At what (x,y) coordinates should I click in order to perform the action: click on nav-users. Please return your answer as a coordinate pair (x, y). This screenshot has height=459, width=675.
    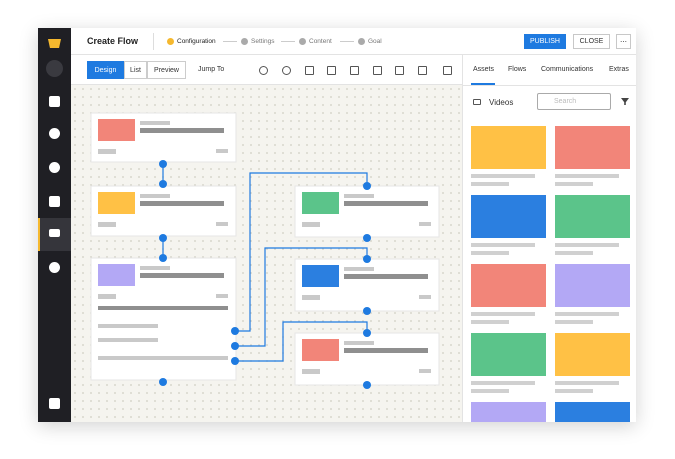
    Looking at the image, I should click on (54, 133).